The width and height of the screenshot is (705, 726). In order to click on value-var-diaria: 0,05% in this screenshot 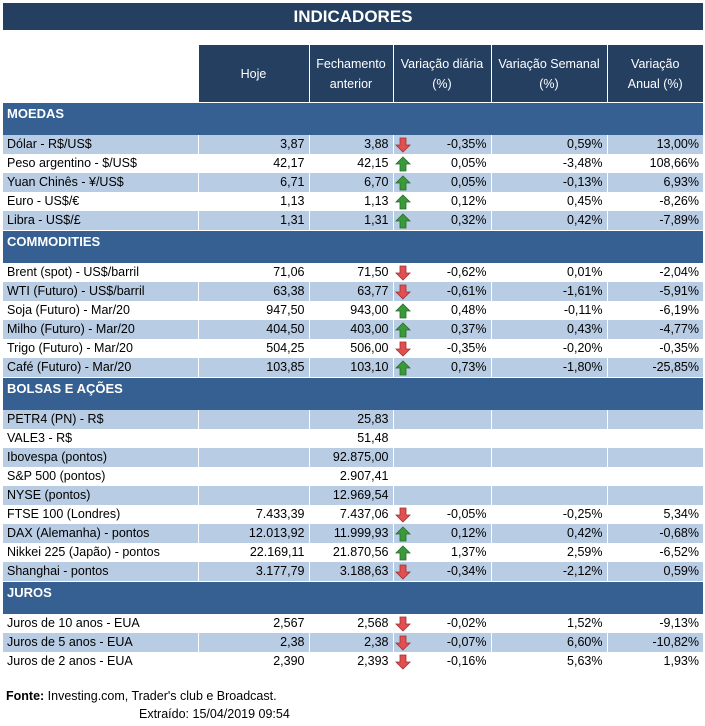, I will do `click(469, 182)`.